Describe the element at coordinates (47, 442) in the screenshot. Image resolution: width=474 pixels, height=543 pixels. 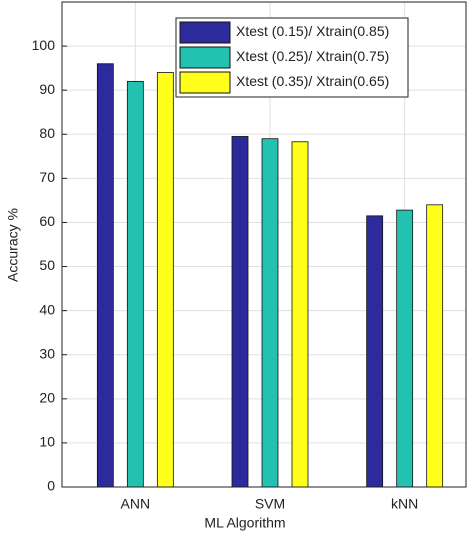
I see `y-tick-label: 10` at that location.